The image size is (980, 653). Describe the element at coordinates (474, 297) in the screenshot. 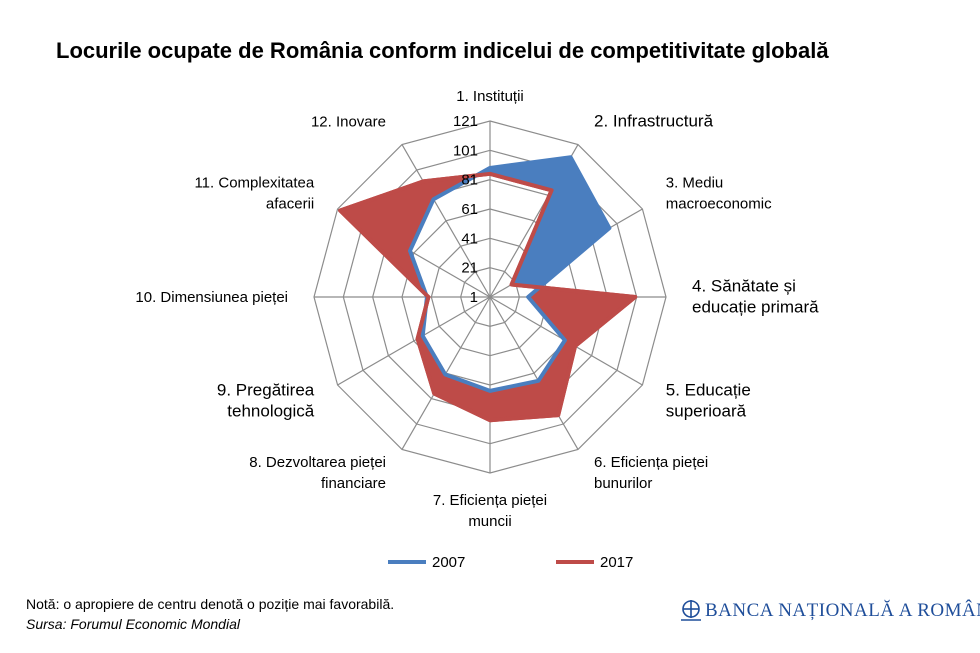

I see `tick-label: 1` at that location.